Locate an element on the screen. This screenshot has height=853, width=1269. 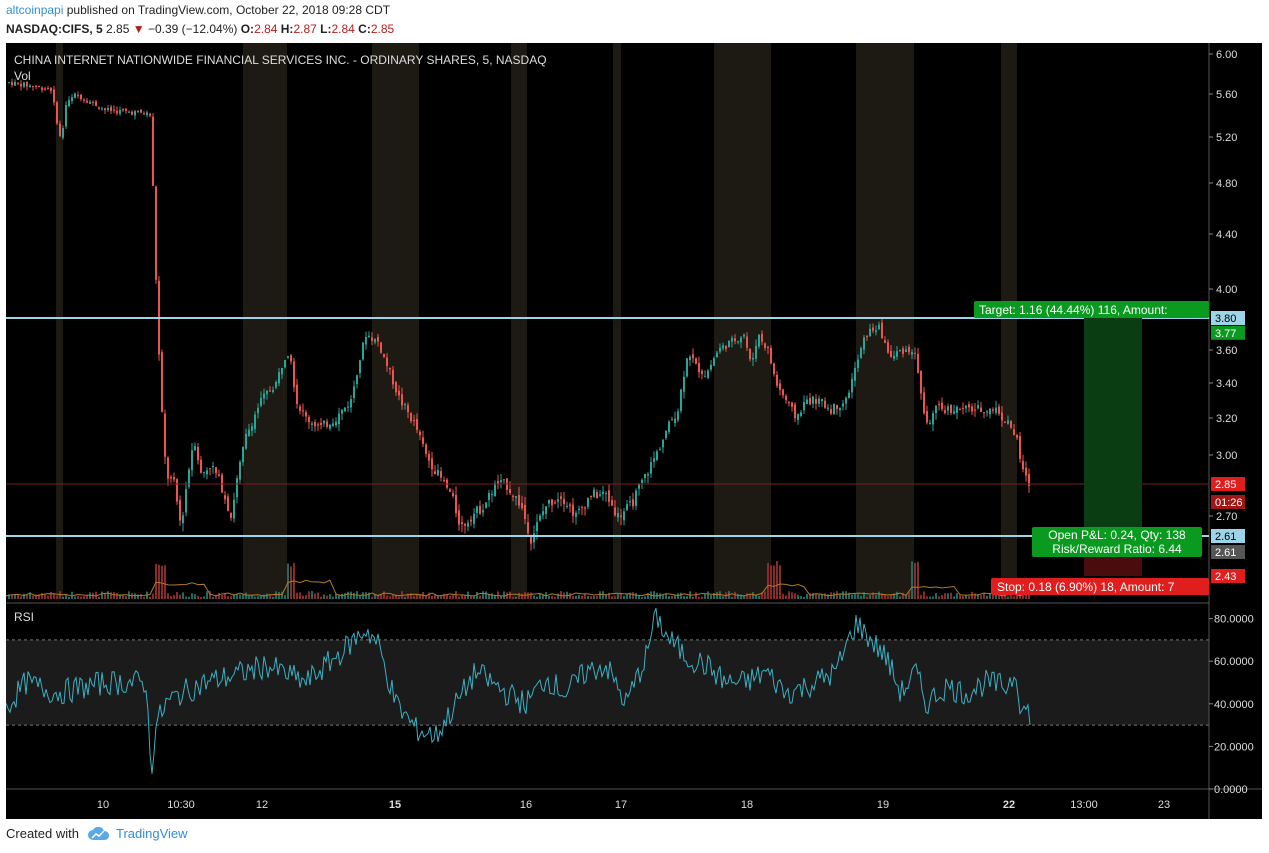
author-link: altcoinpapi is located at coordinates (35, 10).